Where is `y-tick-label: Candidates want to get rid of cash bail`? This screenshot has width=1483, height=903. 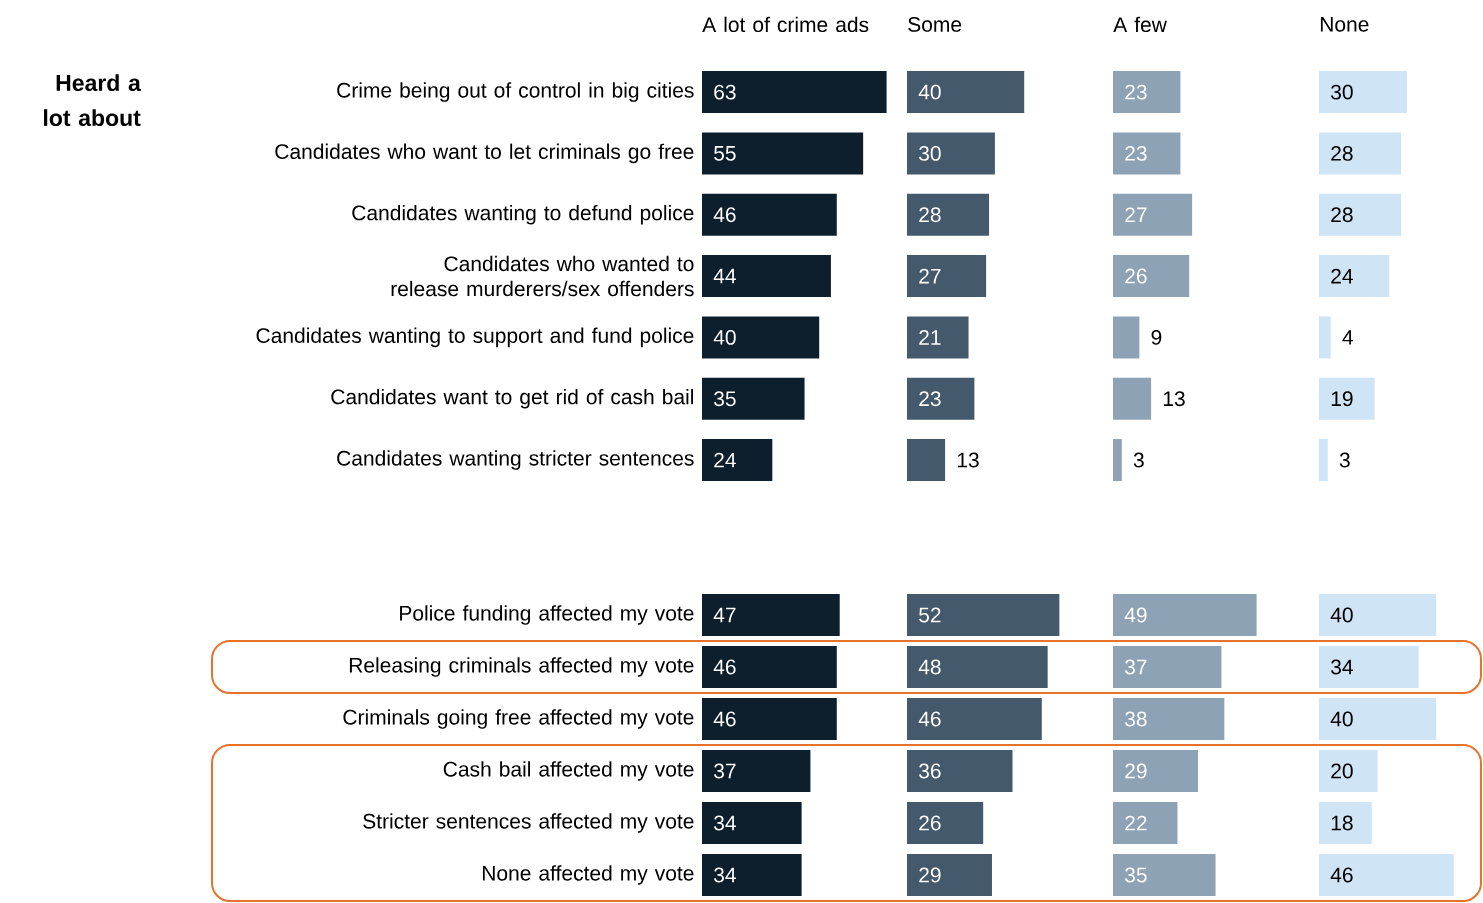 y-tick-label: Candidates want to get rid of cash bail is located at coordinates (512, 398).